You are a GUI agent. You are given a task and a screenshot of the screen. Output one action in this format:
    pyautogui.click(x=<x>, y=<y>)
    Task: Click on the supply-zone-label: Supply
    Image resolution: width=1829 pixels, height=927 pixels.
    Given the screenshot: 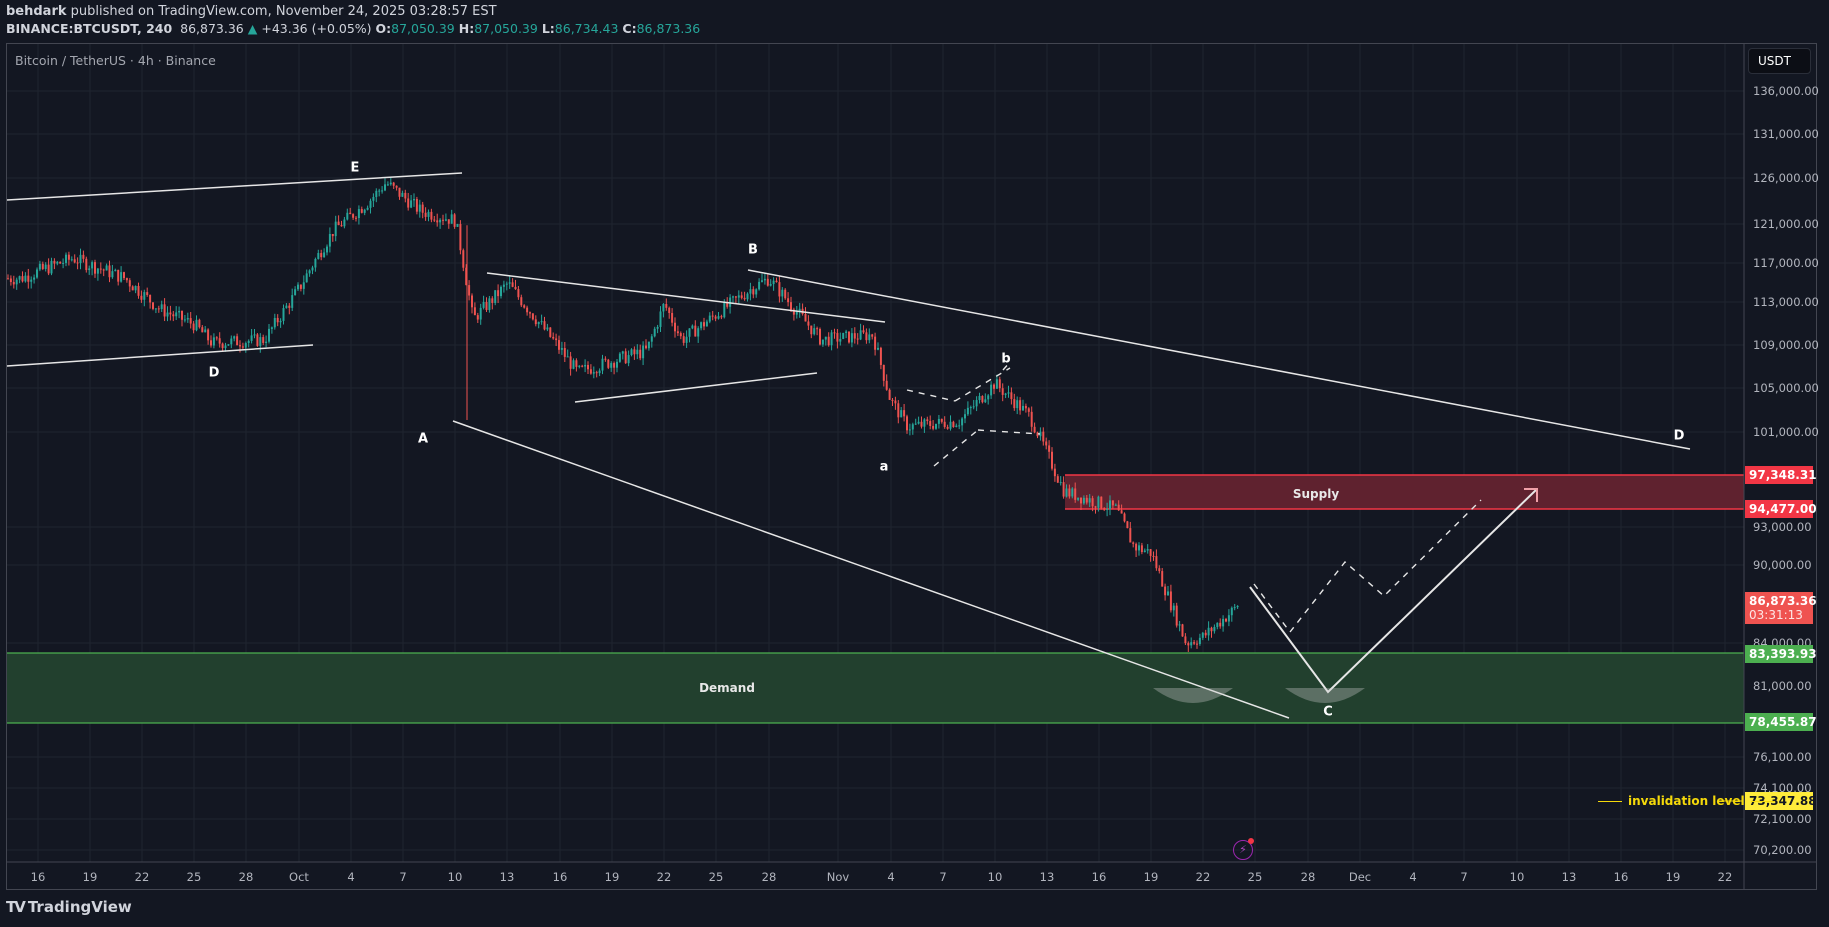 What is the action you would take?
    pyautogui.click(x=1316, y=494)
    